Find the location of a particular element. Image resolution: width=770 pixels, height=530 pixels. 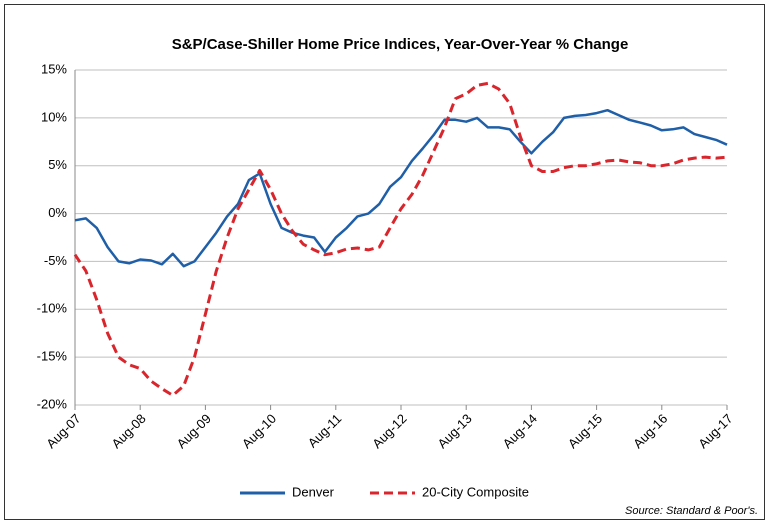

y-tick-label: -15% is located at coordinates (52, 356).